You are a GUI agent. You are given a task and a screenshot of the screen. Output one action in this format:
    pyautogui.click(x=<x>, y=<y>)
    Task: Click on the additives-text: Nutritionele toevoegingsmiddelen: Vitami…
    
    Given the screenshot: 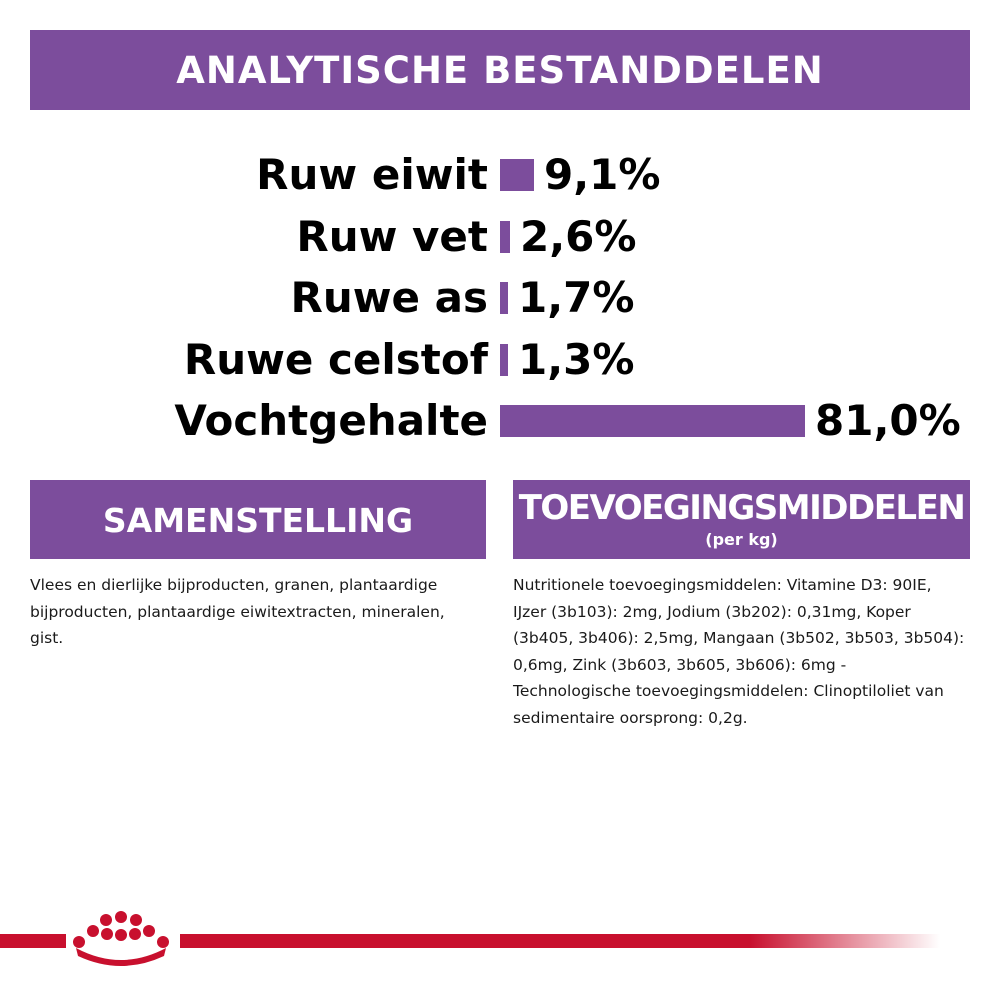 What is the action you would take?
    pyautogui.click(x=739, y=651)
    